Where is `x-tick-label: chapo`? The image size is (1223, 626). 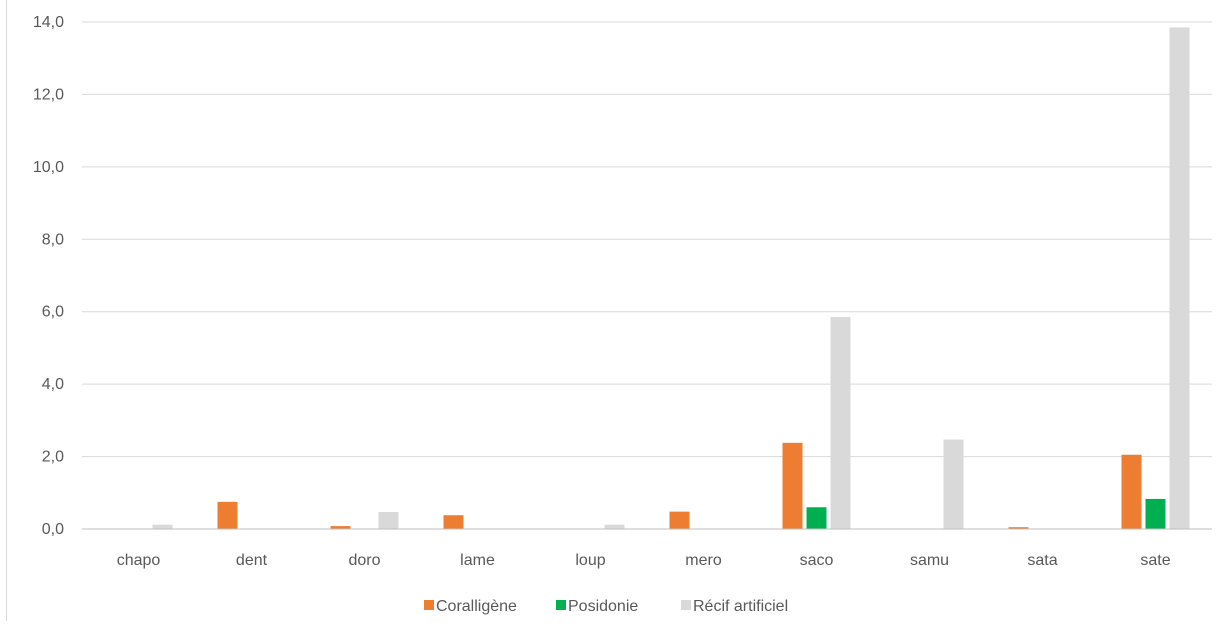
x-tick-label: chapo is located at coordinates (139, 560).